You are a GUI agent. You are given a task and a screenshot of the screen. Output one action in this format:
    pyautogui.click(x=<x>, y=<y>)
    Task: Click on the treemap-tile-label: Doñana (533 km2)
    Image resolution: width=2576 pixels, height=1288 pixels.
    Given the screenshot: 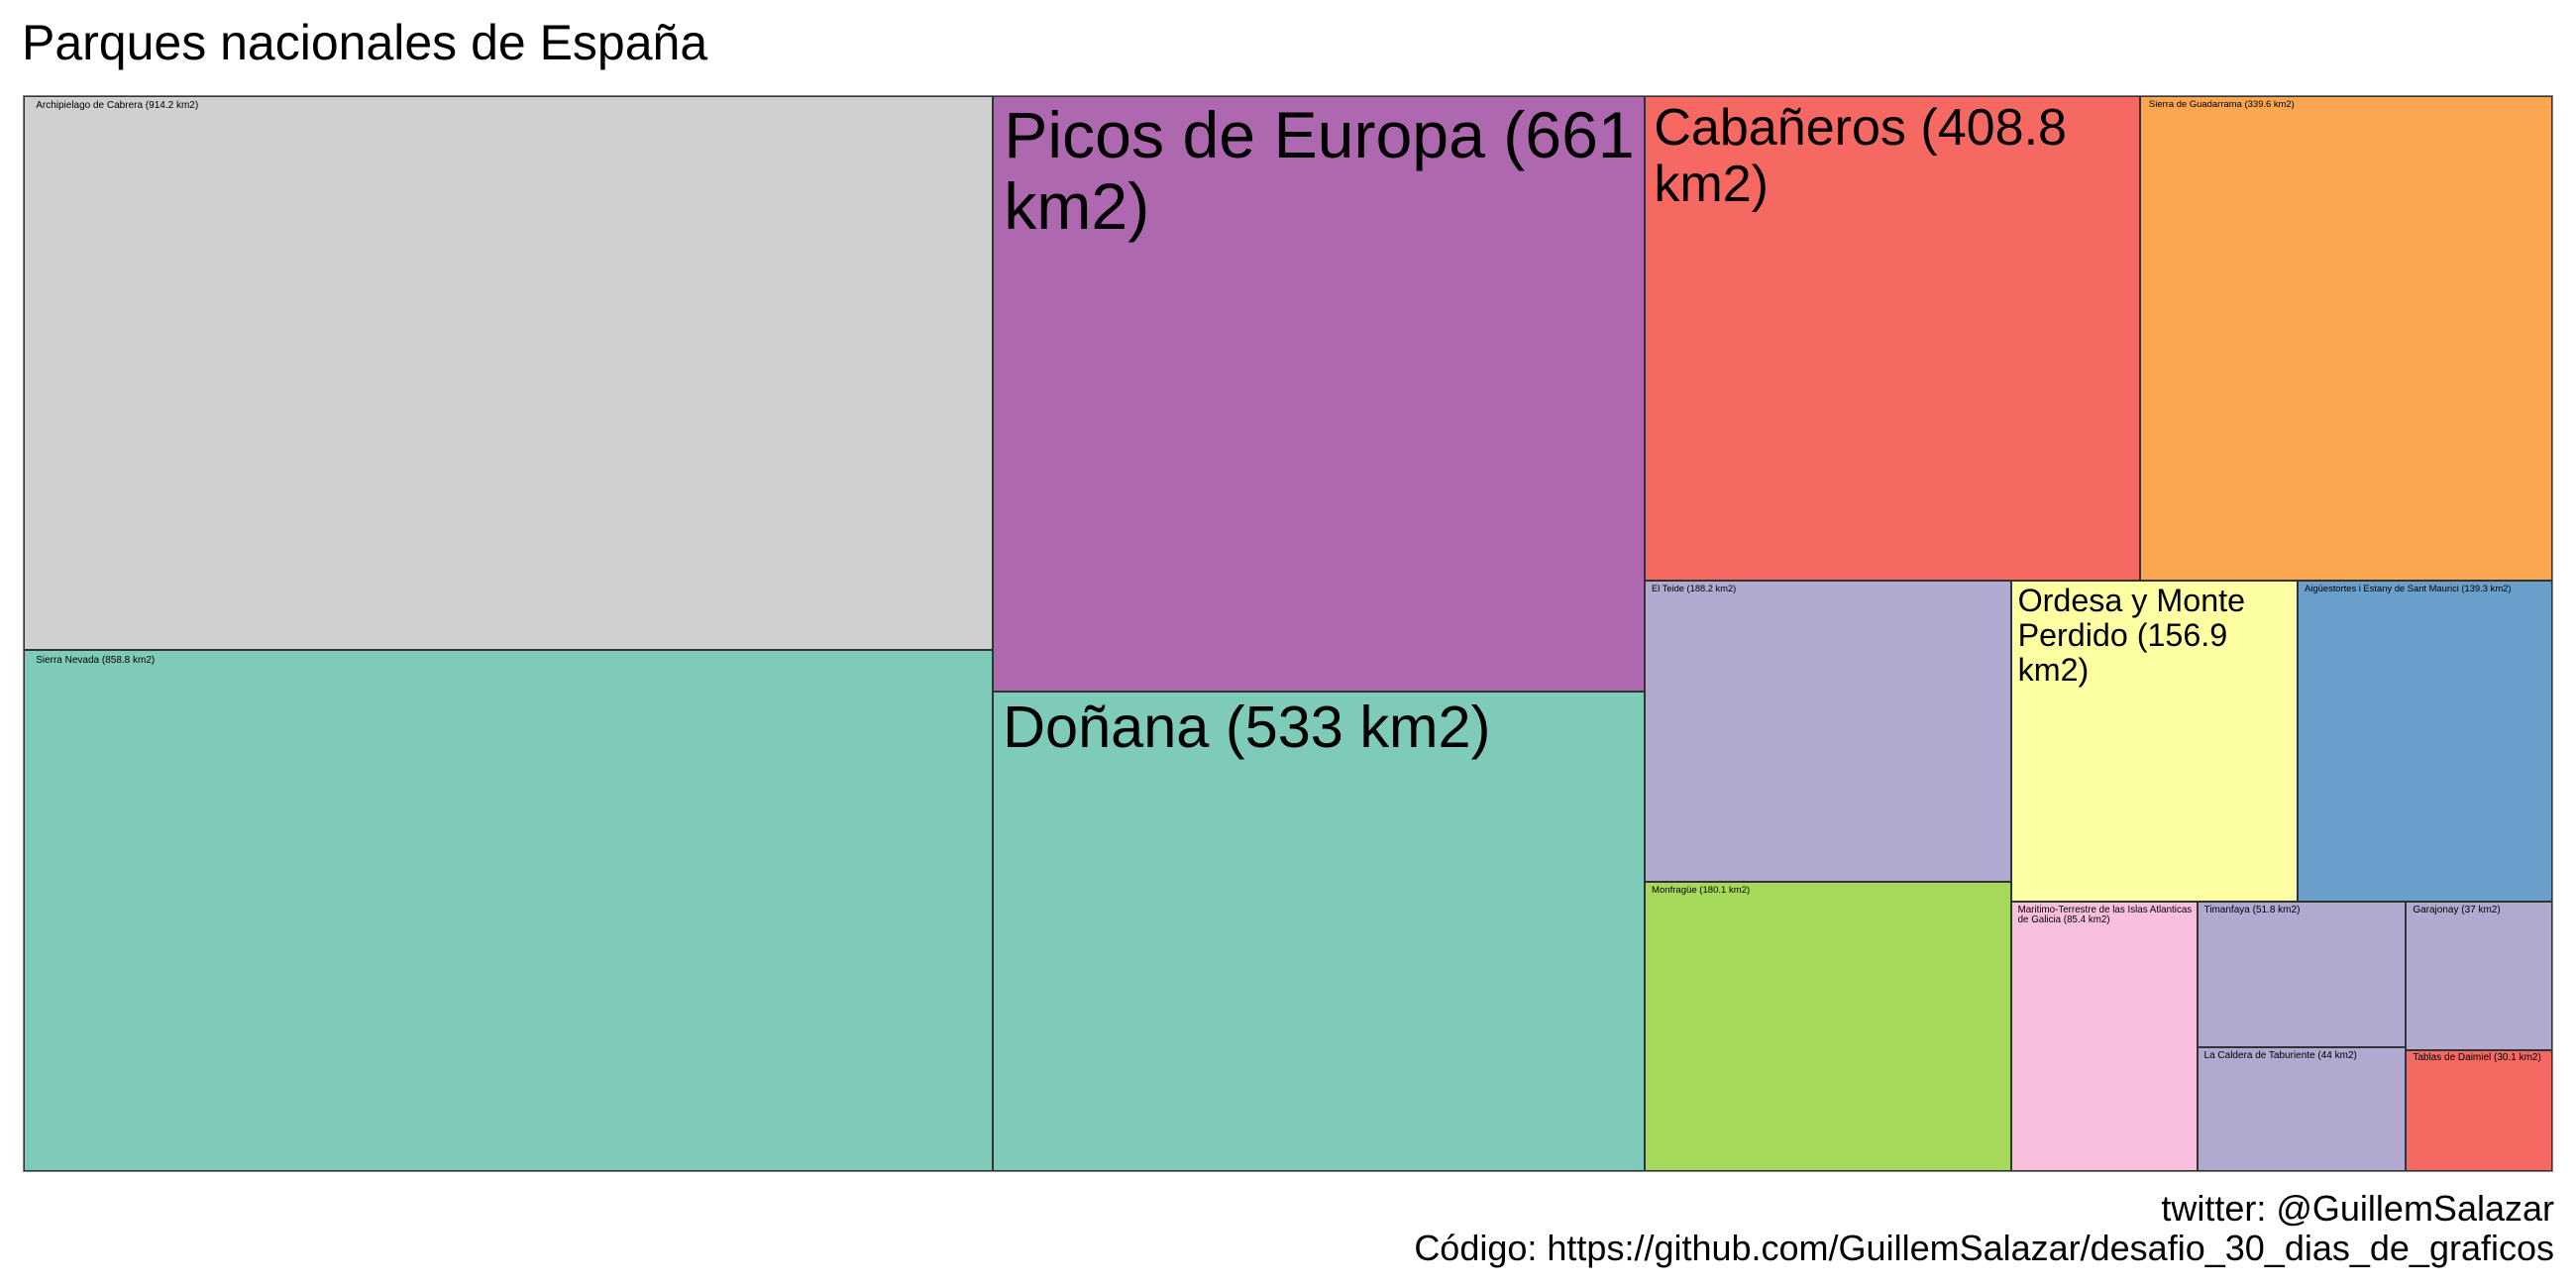 What is the action you would take?
    pyautogui.click(x=1247, y=727)
    